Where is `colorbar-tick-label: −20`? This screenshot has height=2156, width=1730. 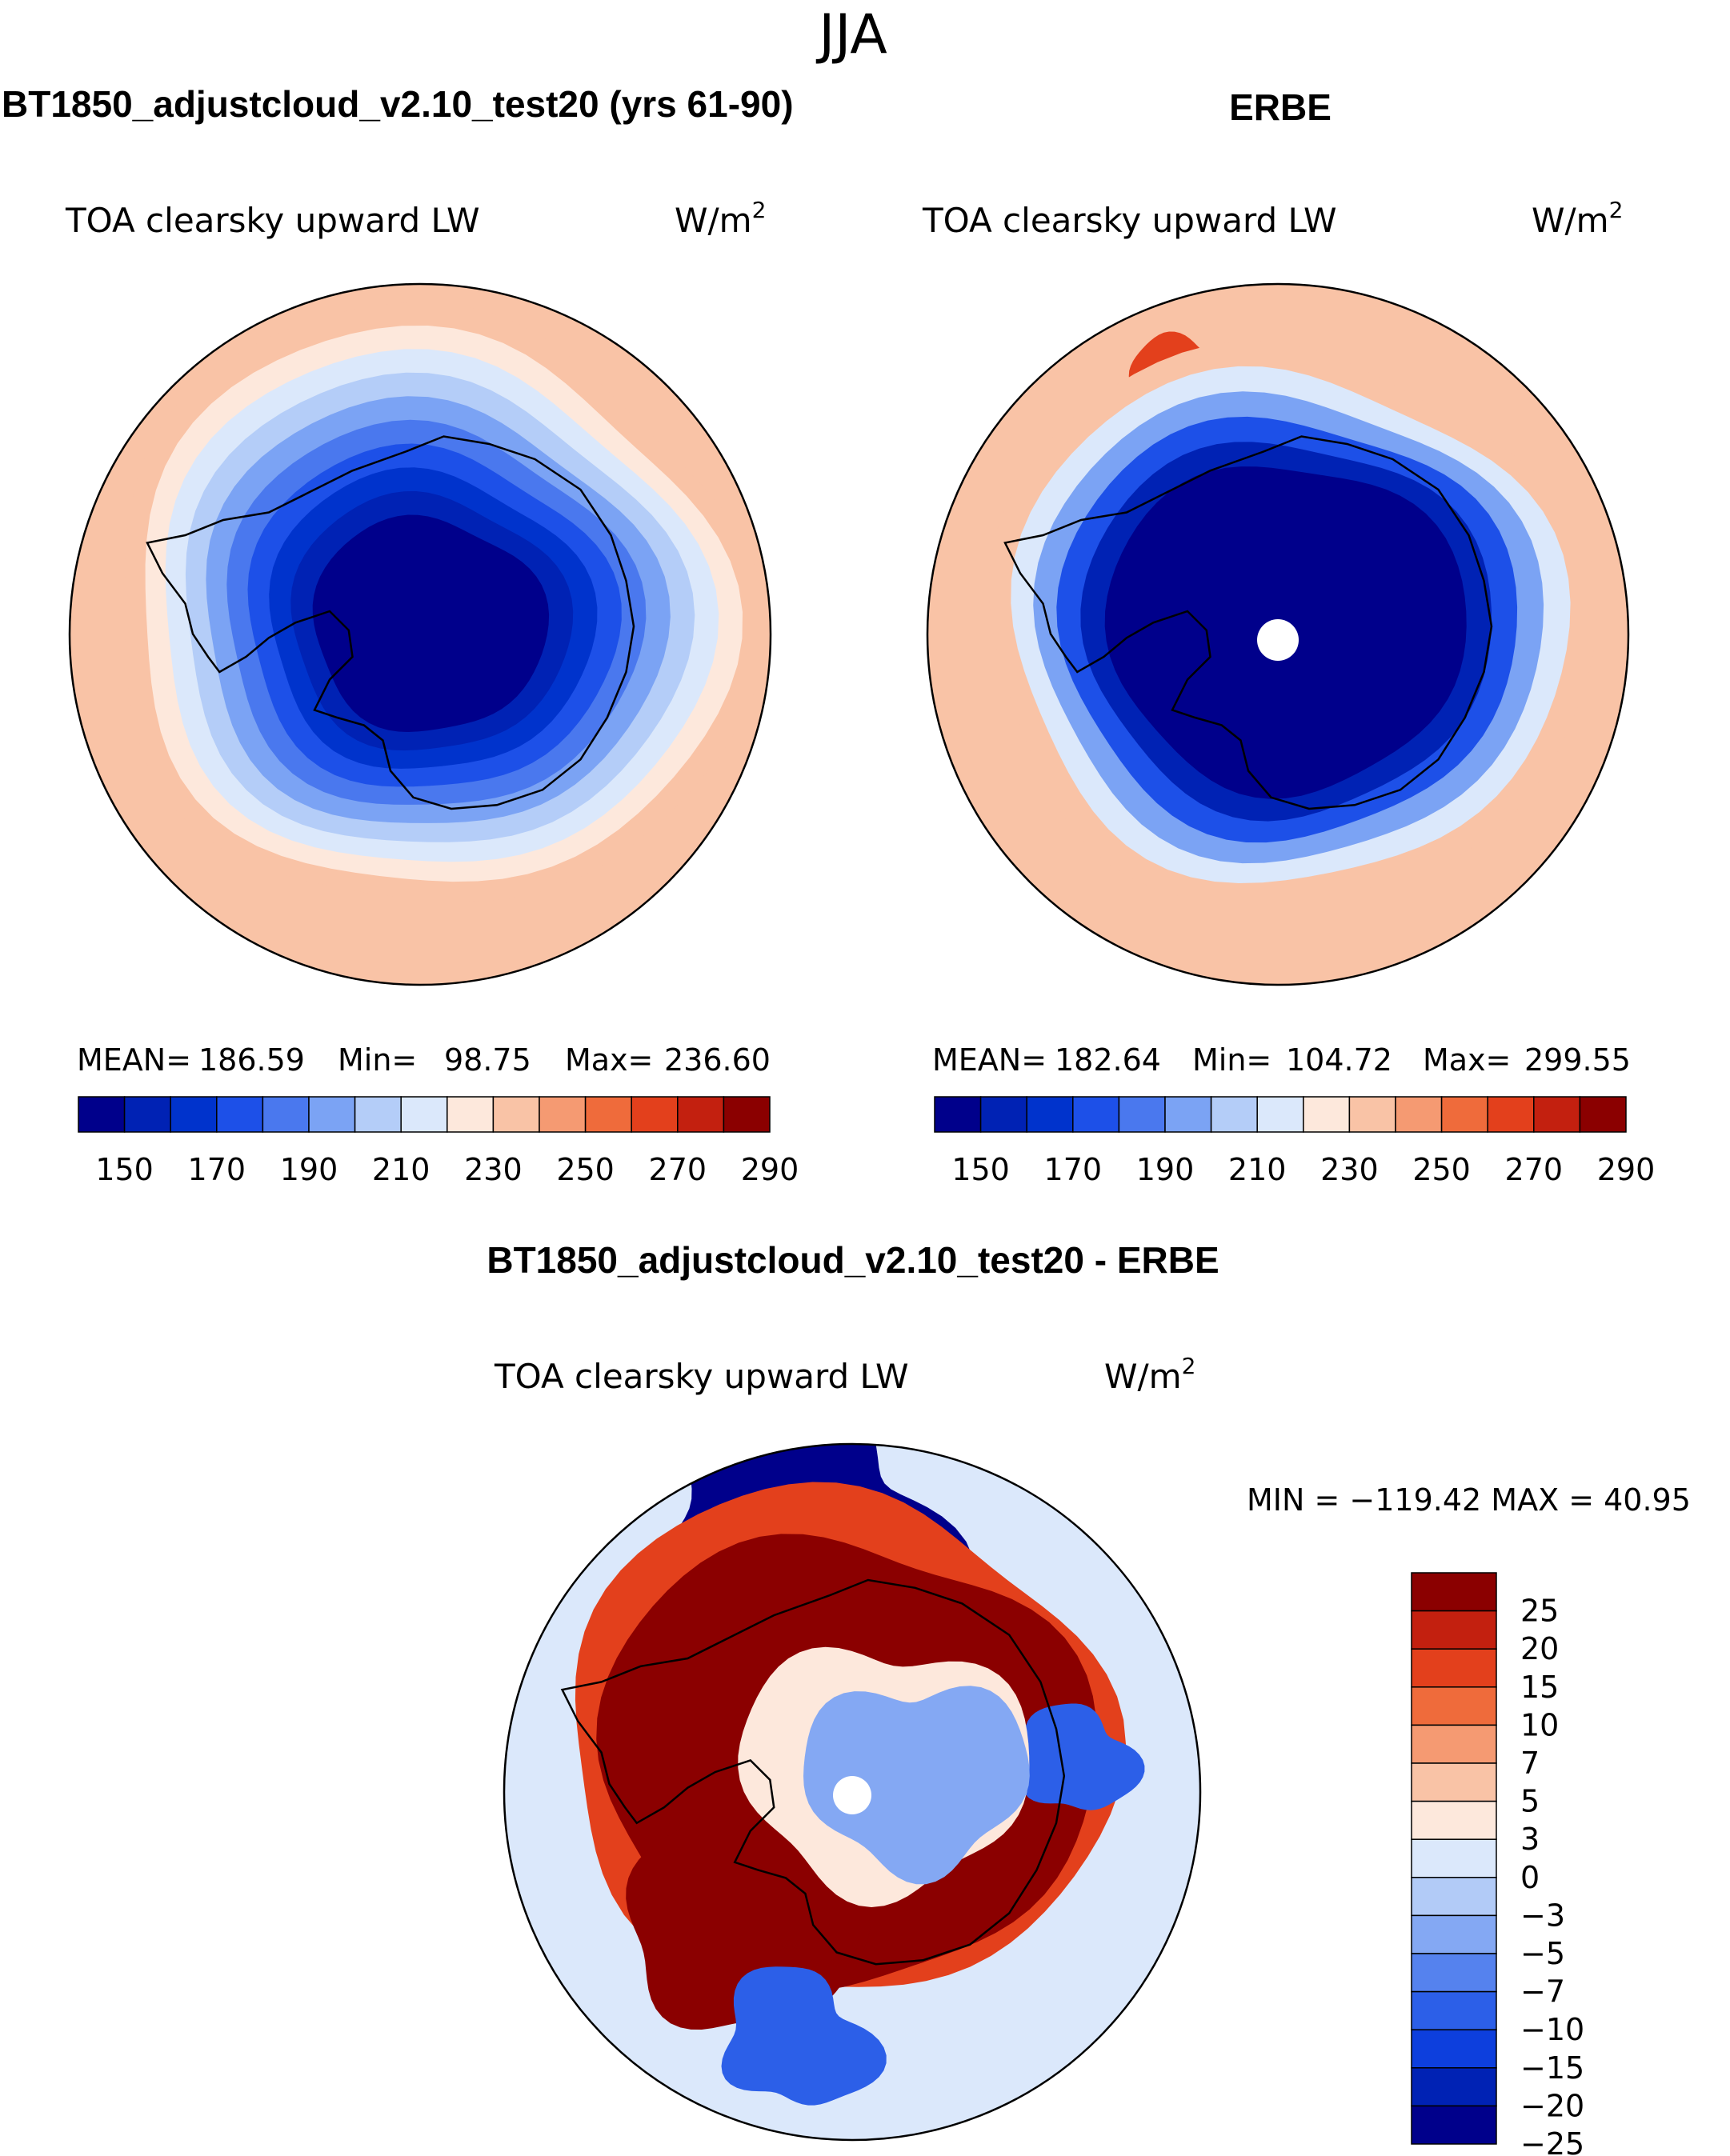
colorbar-tick-label: −20 is located at coordinates (1552, 2105).